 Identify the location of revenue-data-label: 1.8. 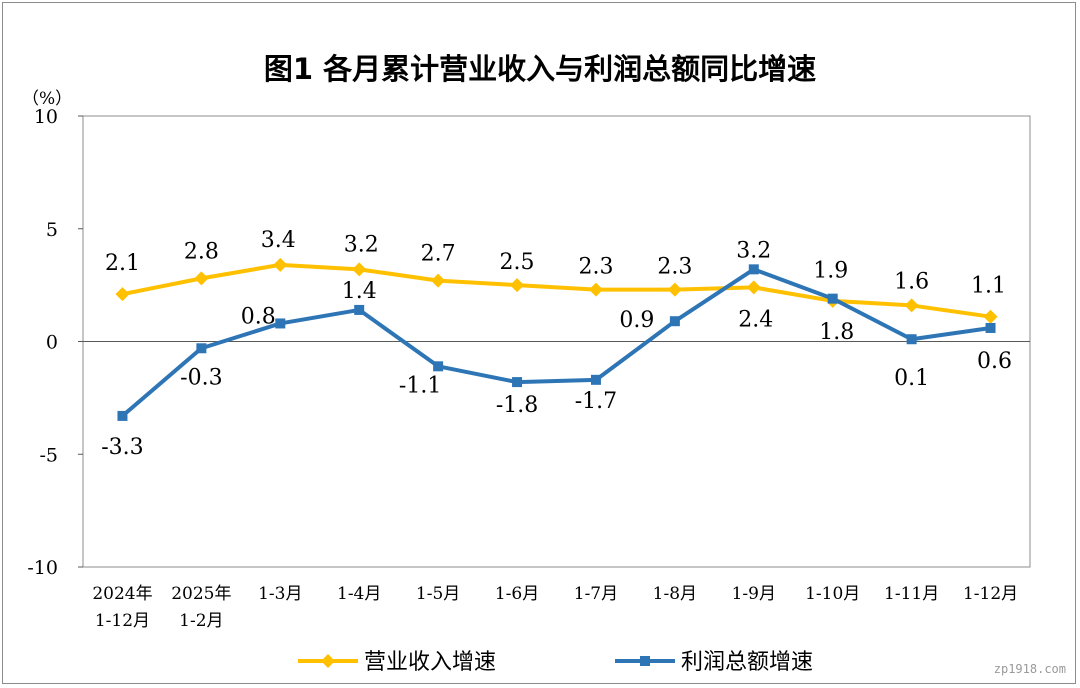
(836, 332).